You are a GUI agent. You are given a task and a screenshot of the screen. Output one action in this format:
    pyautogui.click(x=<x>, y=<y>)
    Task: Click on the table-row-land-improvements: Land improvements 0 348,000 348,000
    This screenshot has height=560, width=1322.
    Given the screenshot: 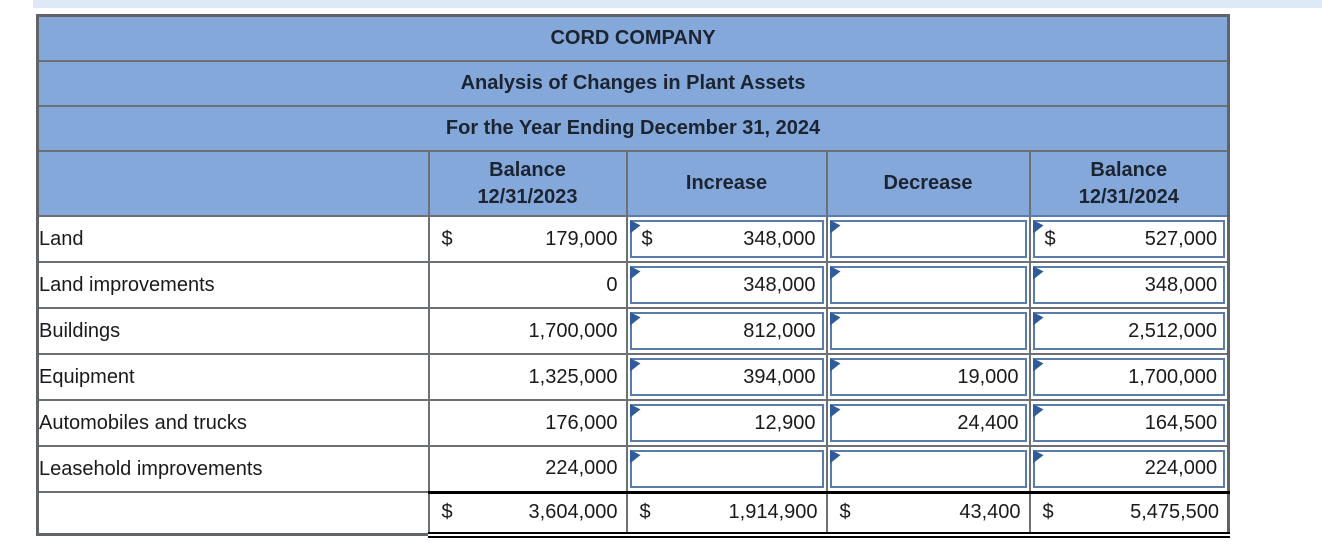 What is the action you would take?
    pyautogui.click(x=633, y=285)
    